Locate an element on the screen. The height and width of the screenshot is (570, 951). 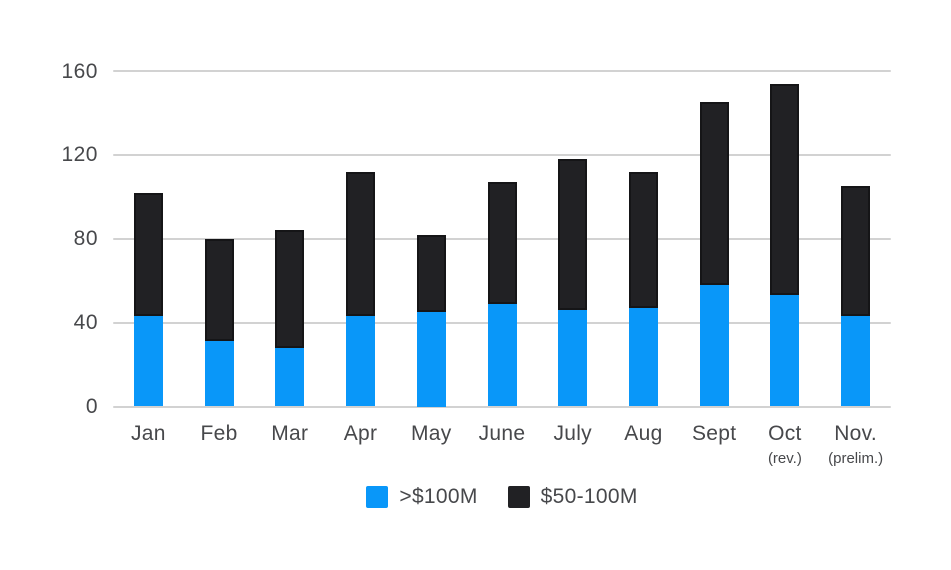
x-axis-tick-label: Aug is located at coordinates (643, 433).